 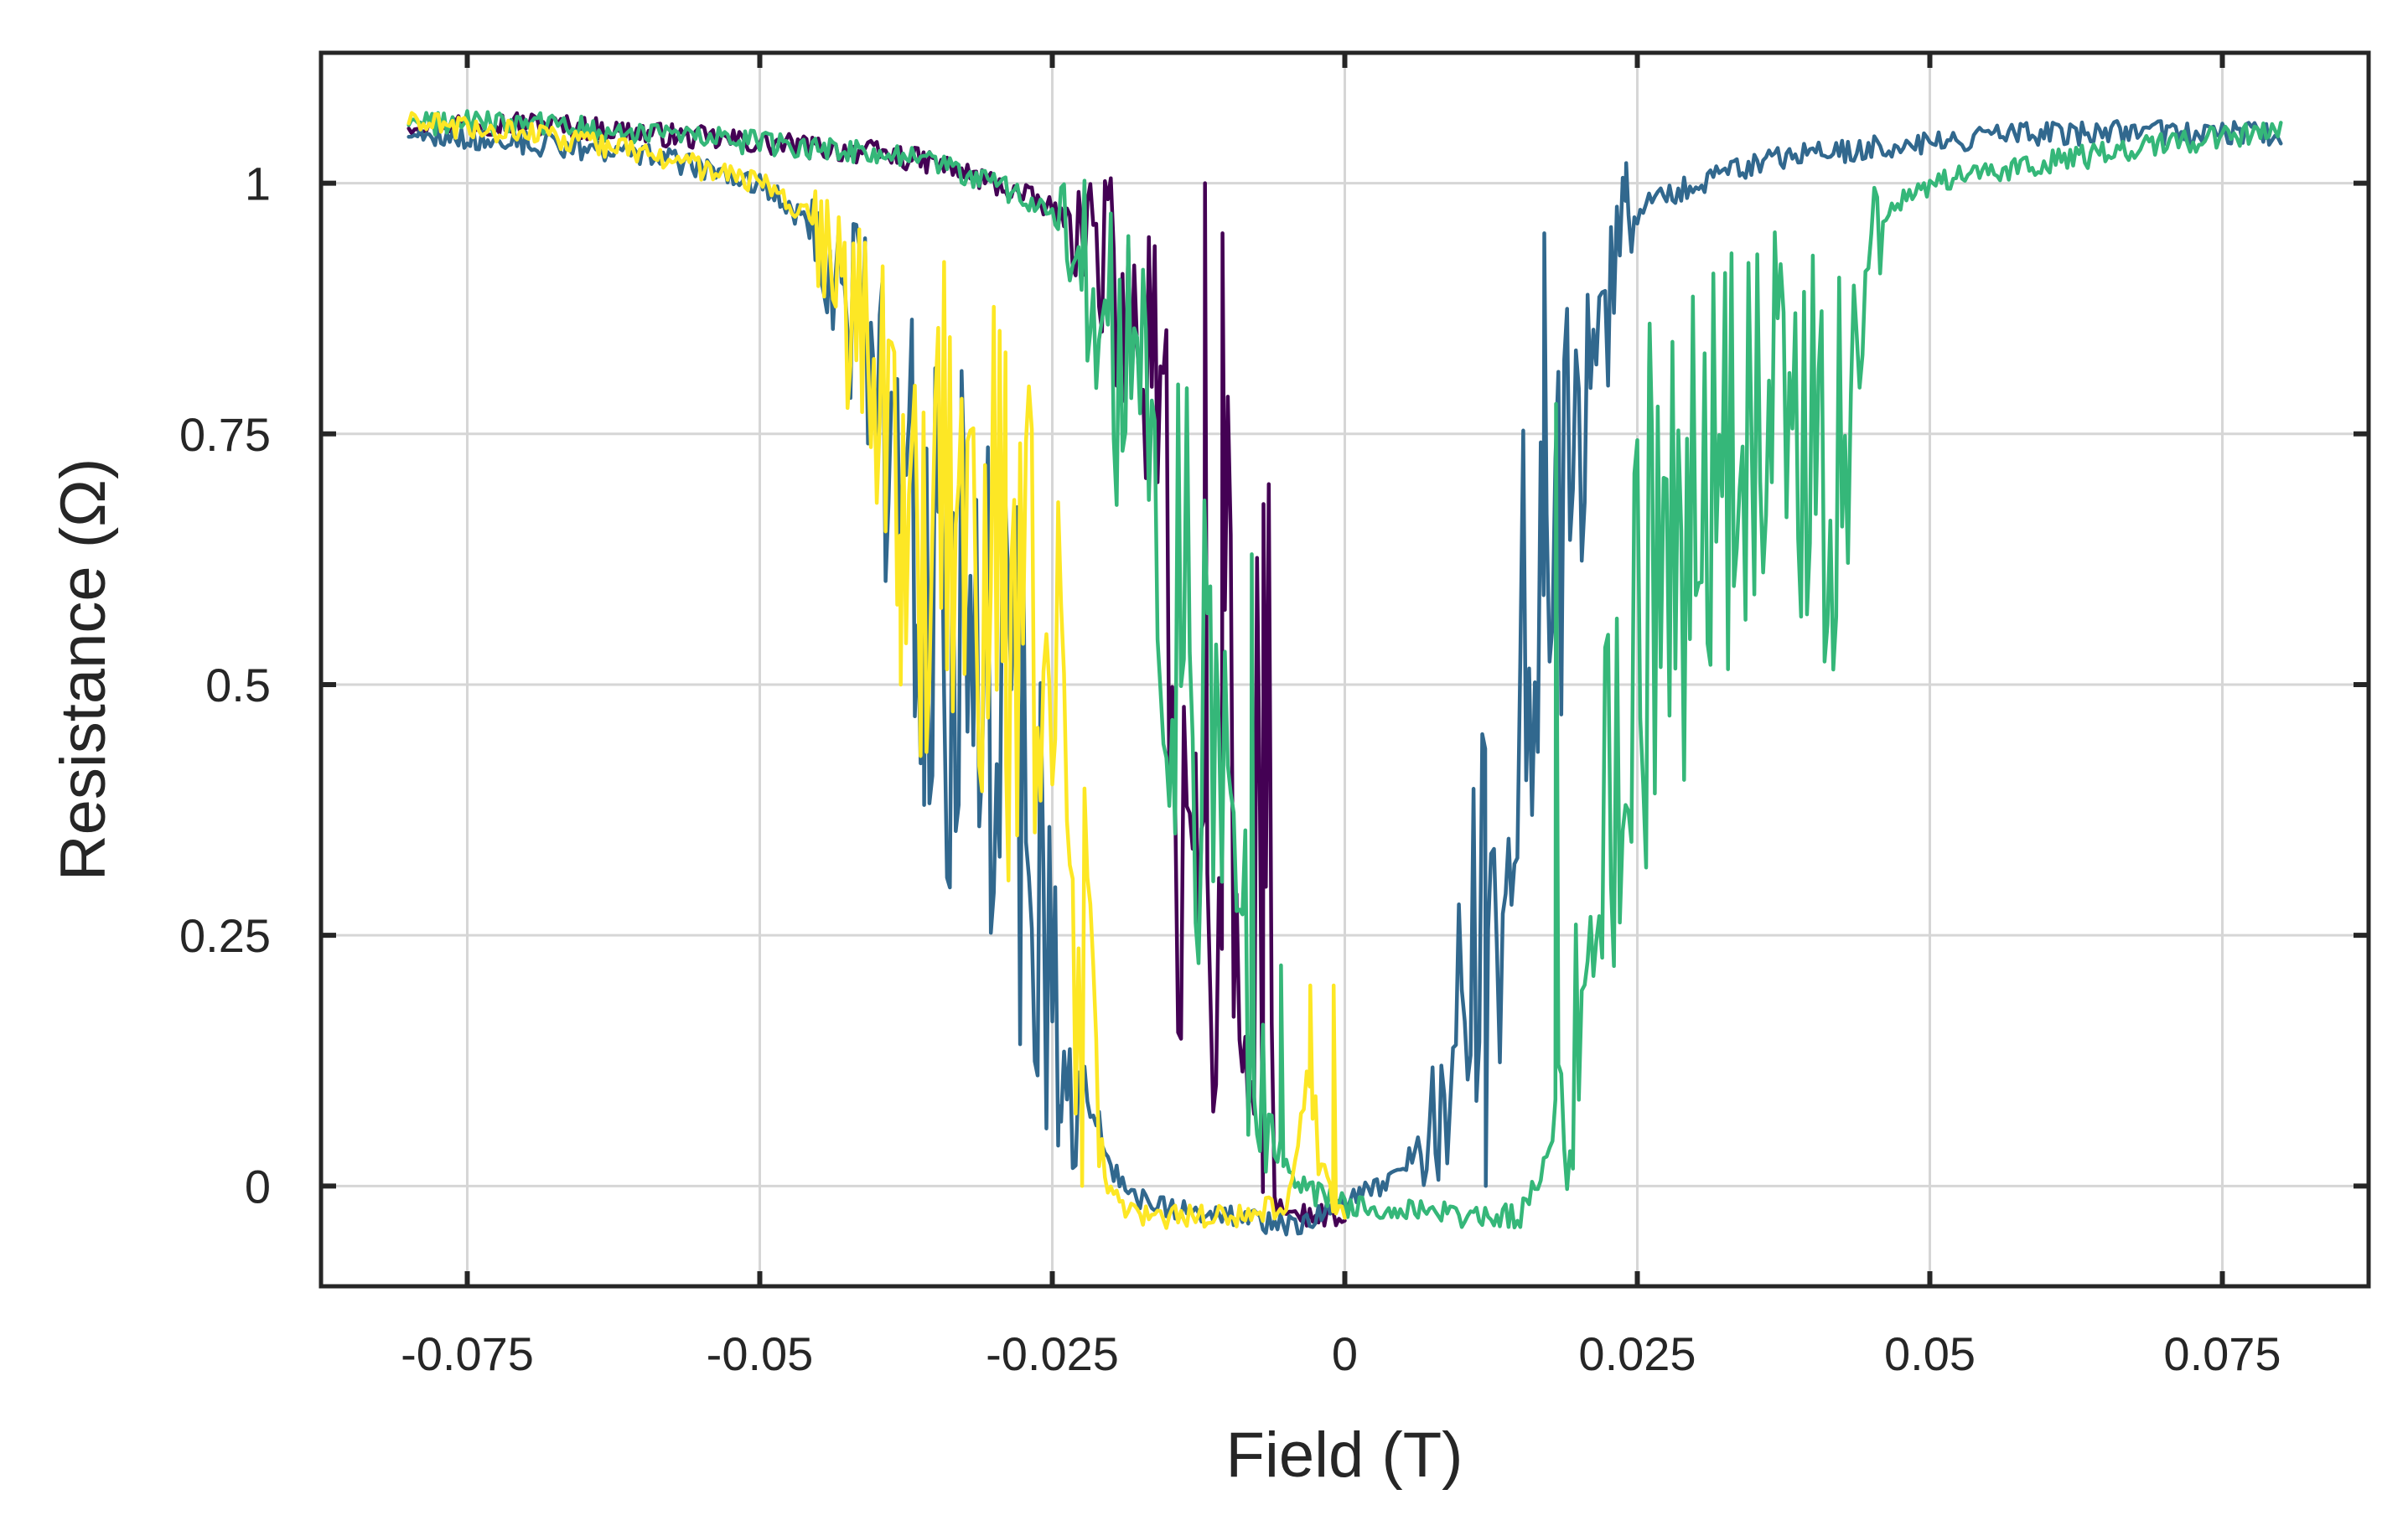 What do you see at coordinates (258, 184) in the screenshot?
I see `y-tick-label: 1` at bounding box center [258, 184].